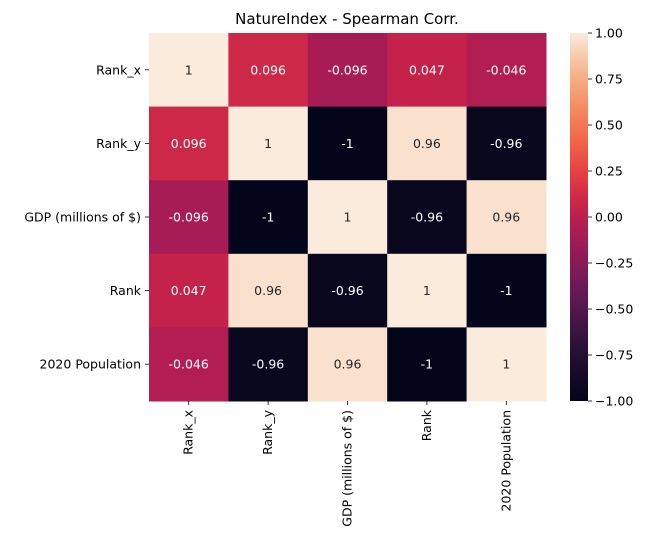 This screenshot has height=551, width=651. Describe the element at coordinates (614, 401) in the screenshot. I see `colorbar-tick-label: −1.00` at that location.